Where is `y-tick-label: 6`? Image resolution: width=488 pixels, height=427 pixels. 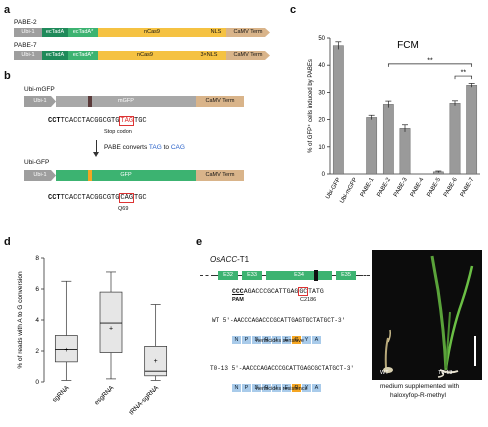
y-tick-label: 6 is located at coordinates (37, 289).